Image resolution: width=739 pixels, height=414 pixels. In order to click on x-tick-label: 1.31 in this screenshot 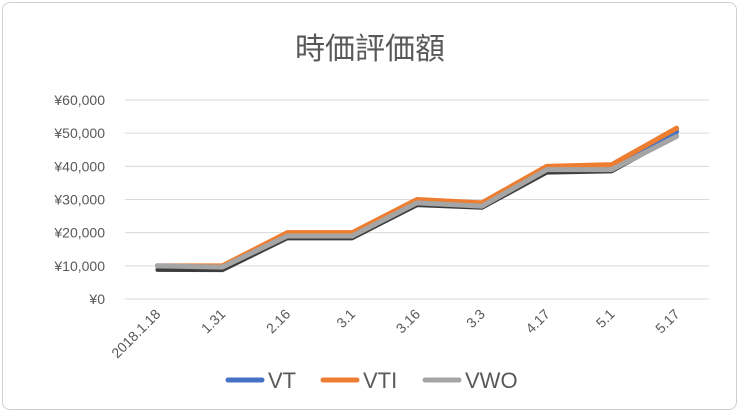, I will do `click(213, 321)`.